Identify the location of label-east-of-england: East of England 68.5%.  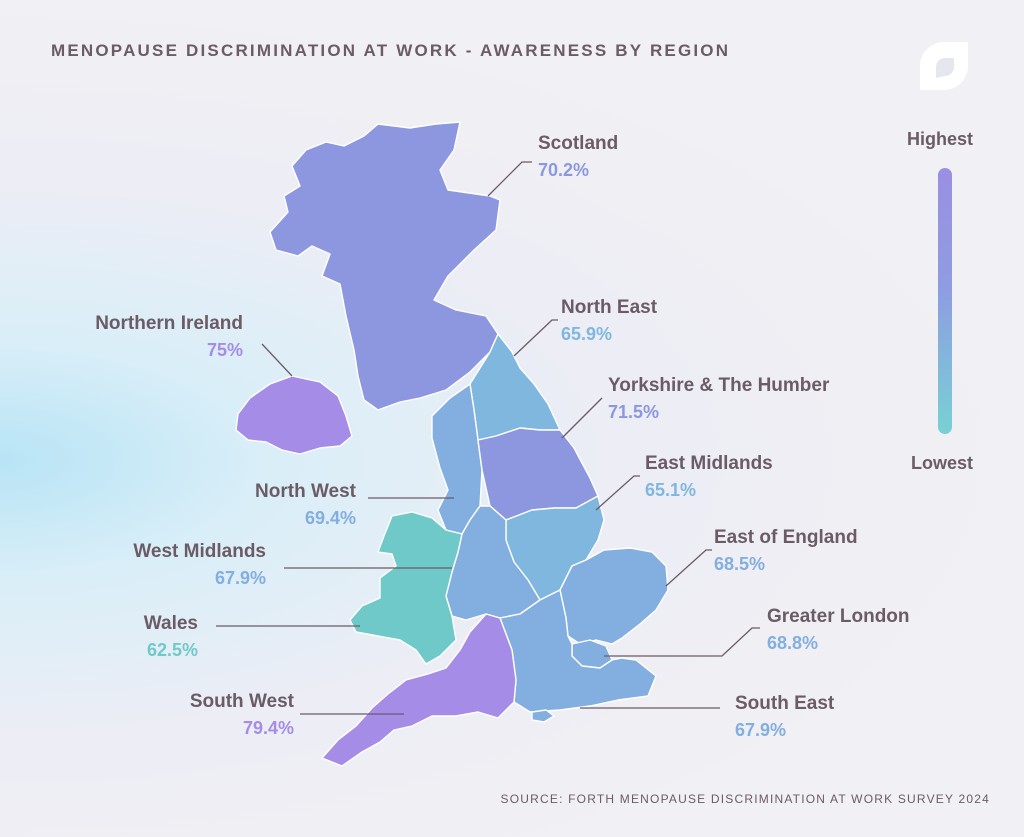
(786, 551).